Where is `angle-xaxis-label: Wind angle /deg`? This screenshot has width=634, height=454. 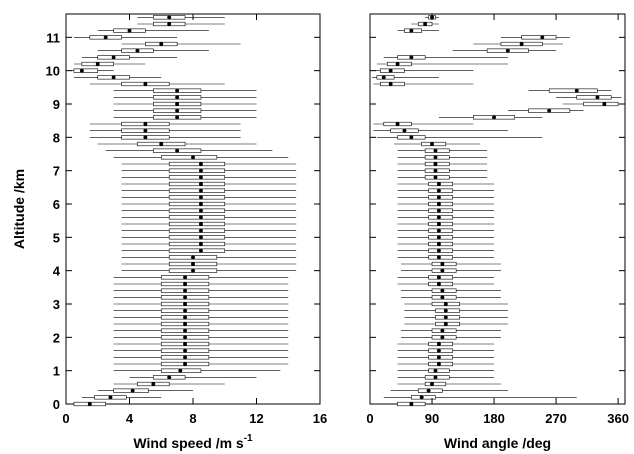
angle-xaxis-label: Wind angle /deg is located at coordinates (497, 443).